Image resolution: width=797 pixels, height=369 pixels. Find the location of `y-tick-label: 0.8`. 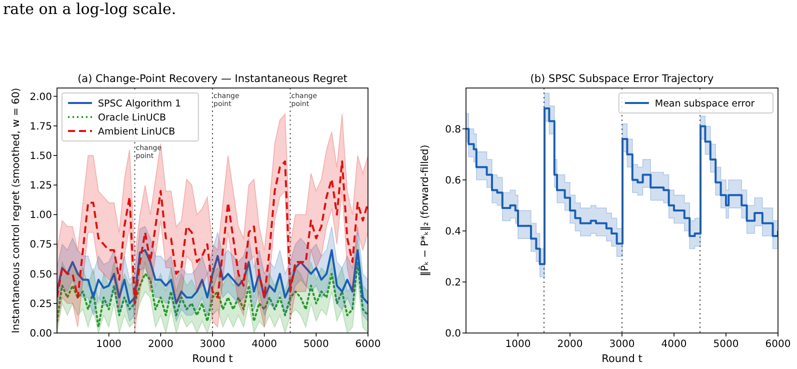

y-tick-label: 0.8 is located at coordinates (453, 130).